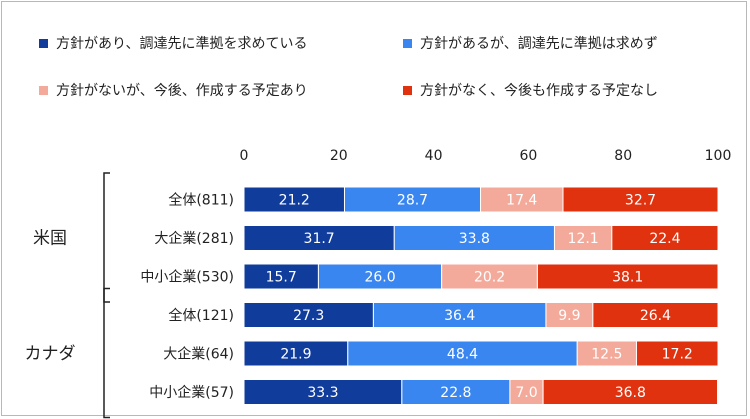  Describe the element at coordinates (539, 44) in the screenshot. I see `legend-label-2: 方針があるが、調達先に準拠は求めず` at that location.